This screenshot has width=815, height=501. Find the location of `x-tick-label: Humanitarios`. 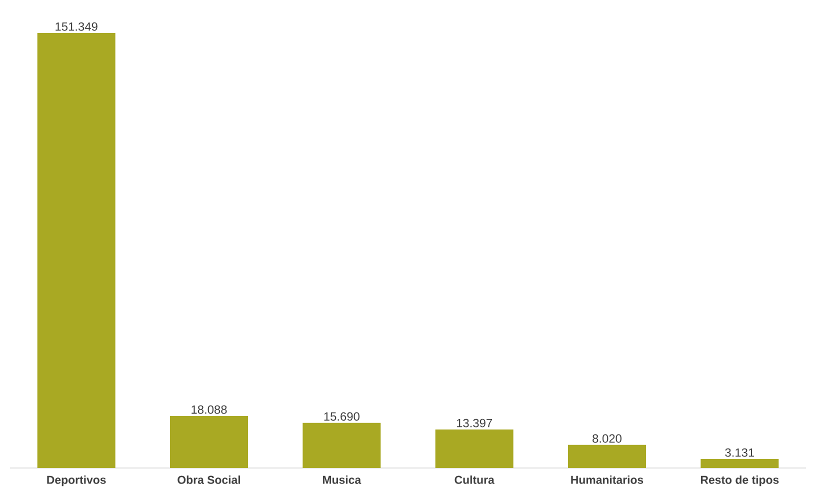

x-tick-label: Humanitarios is located at coordinates (607, 480).